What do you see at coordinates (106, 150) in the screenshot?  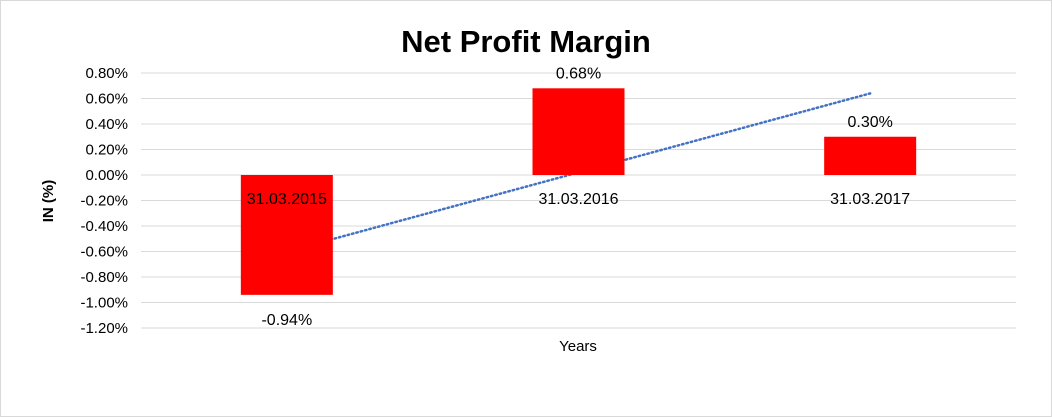 I see `y-tick-label: 0.20%` at bounding box center [106, 150].